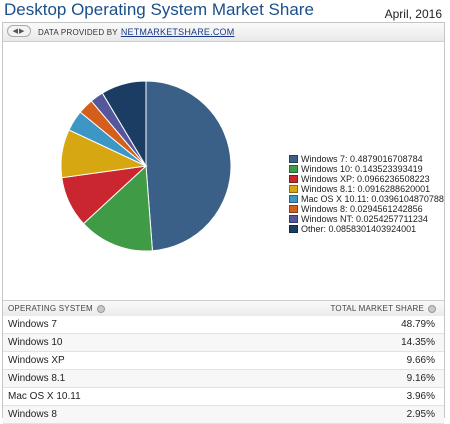 Image resolution: width=450 pixels, height=424 pixels. Describe the element at coordinates (420, 378) in the screenshot. I see `market-share-cell: 9.16%` at that location.